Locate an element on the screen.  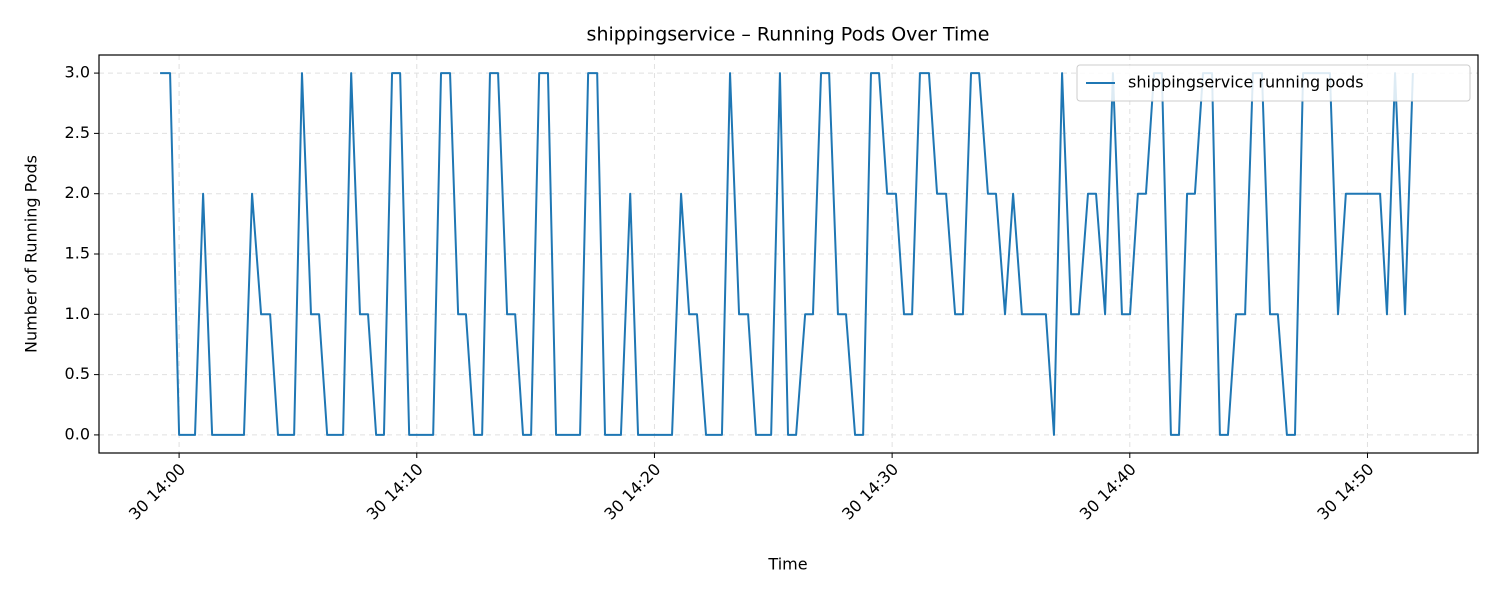
chart-title: shippingservice – Running Pods Over Time is located at coordinates (788, 35).